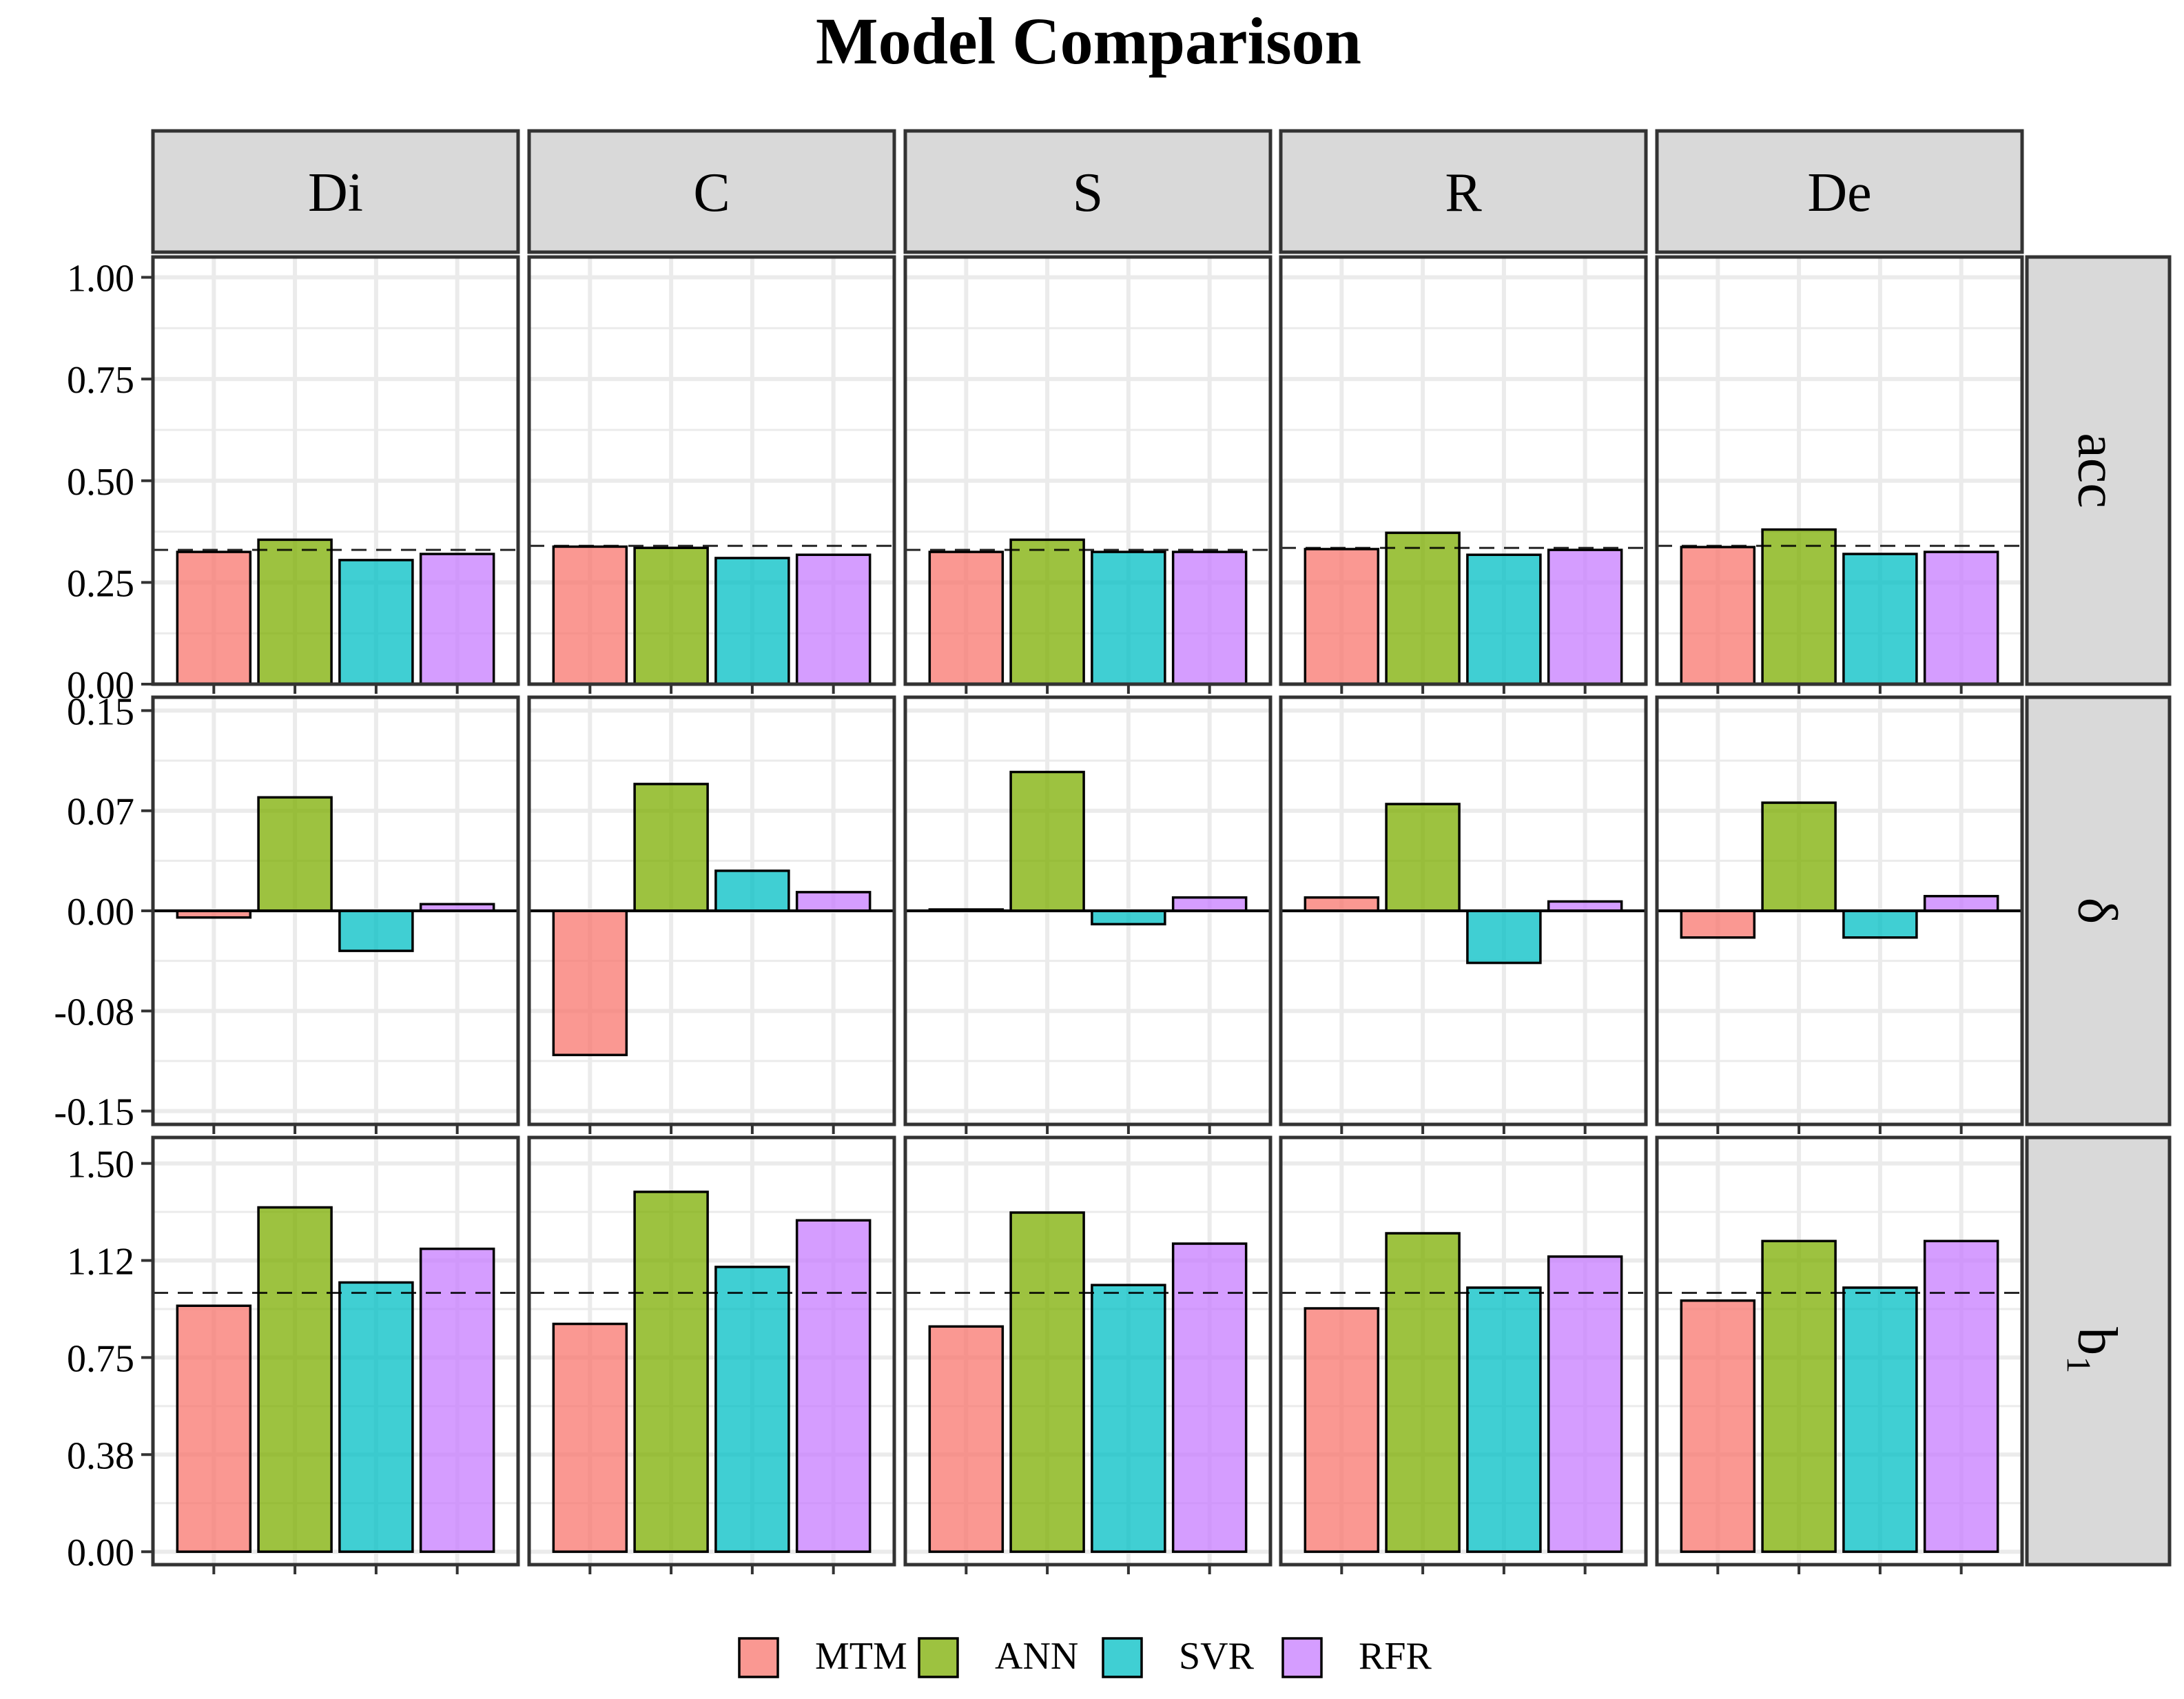  Describe the element at coordinates (1839, 1354) in the screenshot. I see `panel-b1-de` at that location.